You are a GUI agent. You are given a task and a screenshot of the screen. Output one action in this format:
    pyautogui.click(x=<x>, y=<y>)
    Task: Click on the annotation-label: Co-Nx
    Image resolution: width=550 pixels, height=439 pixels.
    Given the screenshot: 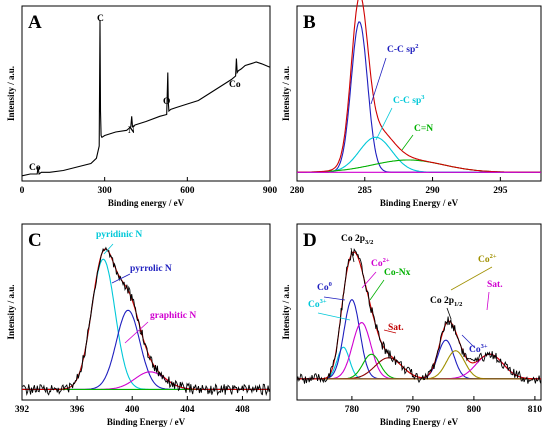 What is the action you would take?
    pyautogui.click(x=397, y=273)
    